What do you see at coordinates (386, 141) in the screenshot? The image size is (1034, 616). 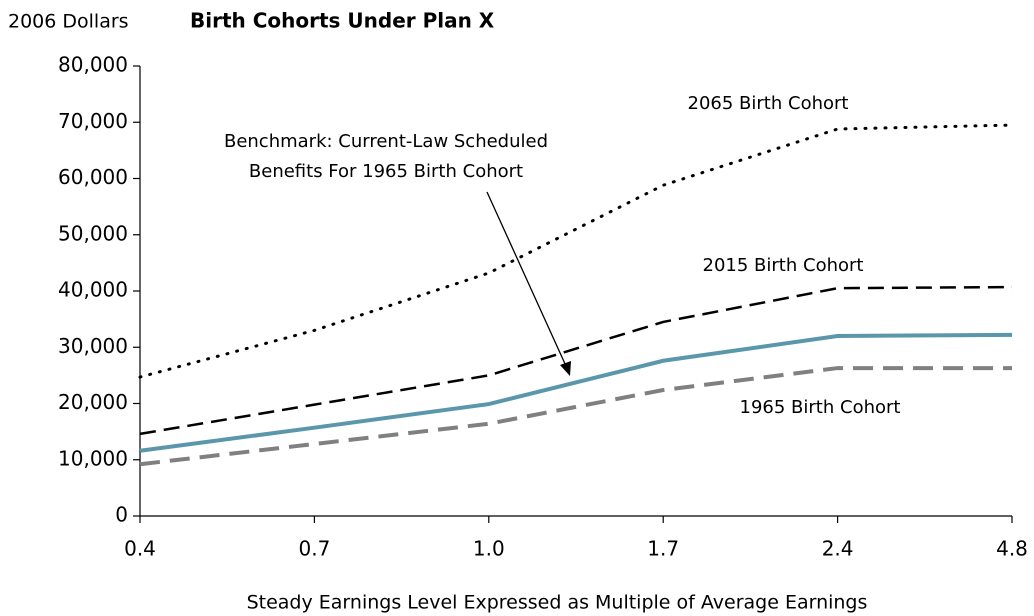 I see `series-label: Benchmark: Current-Law Scheduled` at bounding box center [386, 141].